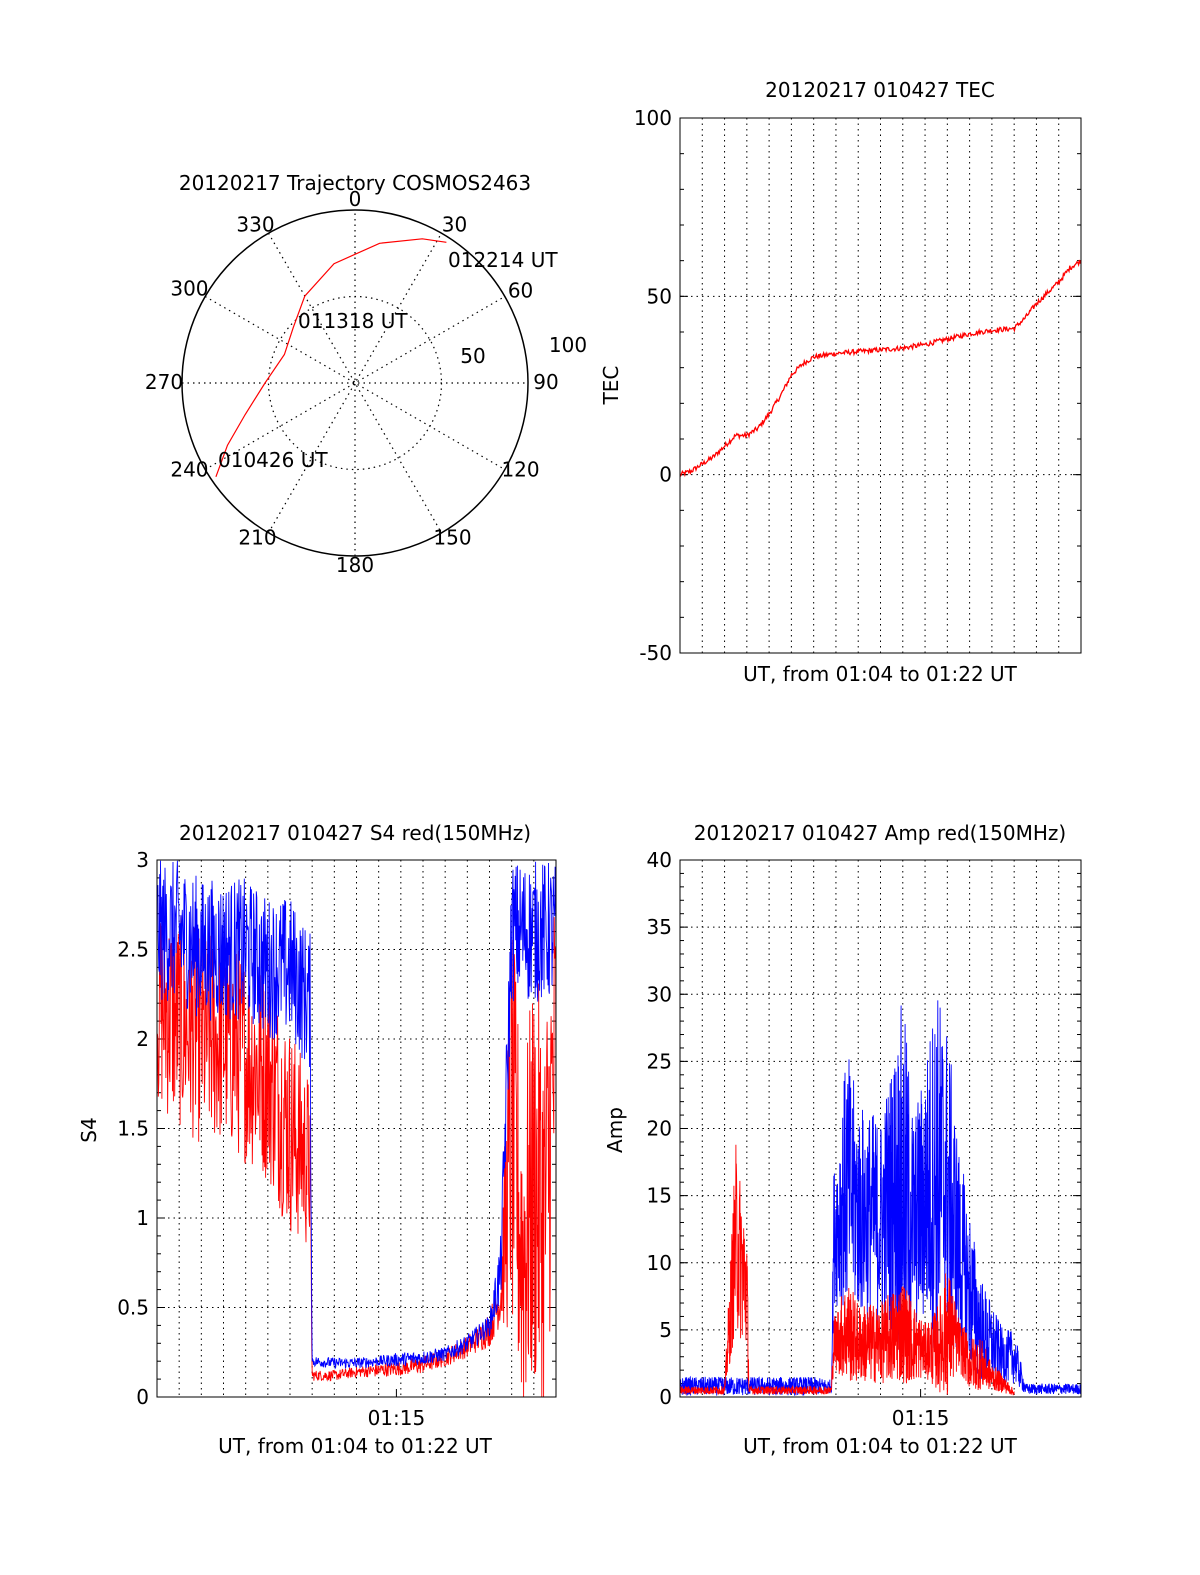  Describe the element at coordinates (355, 565) in the screenshot. I see `polar-azimuth-label-180: 180` at that location.